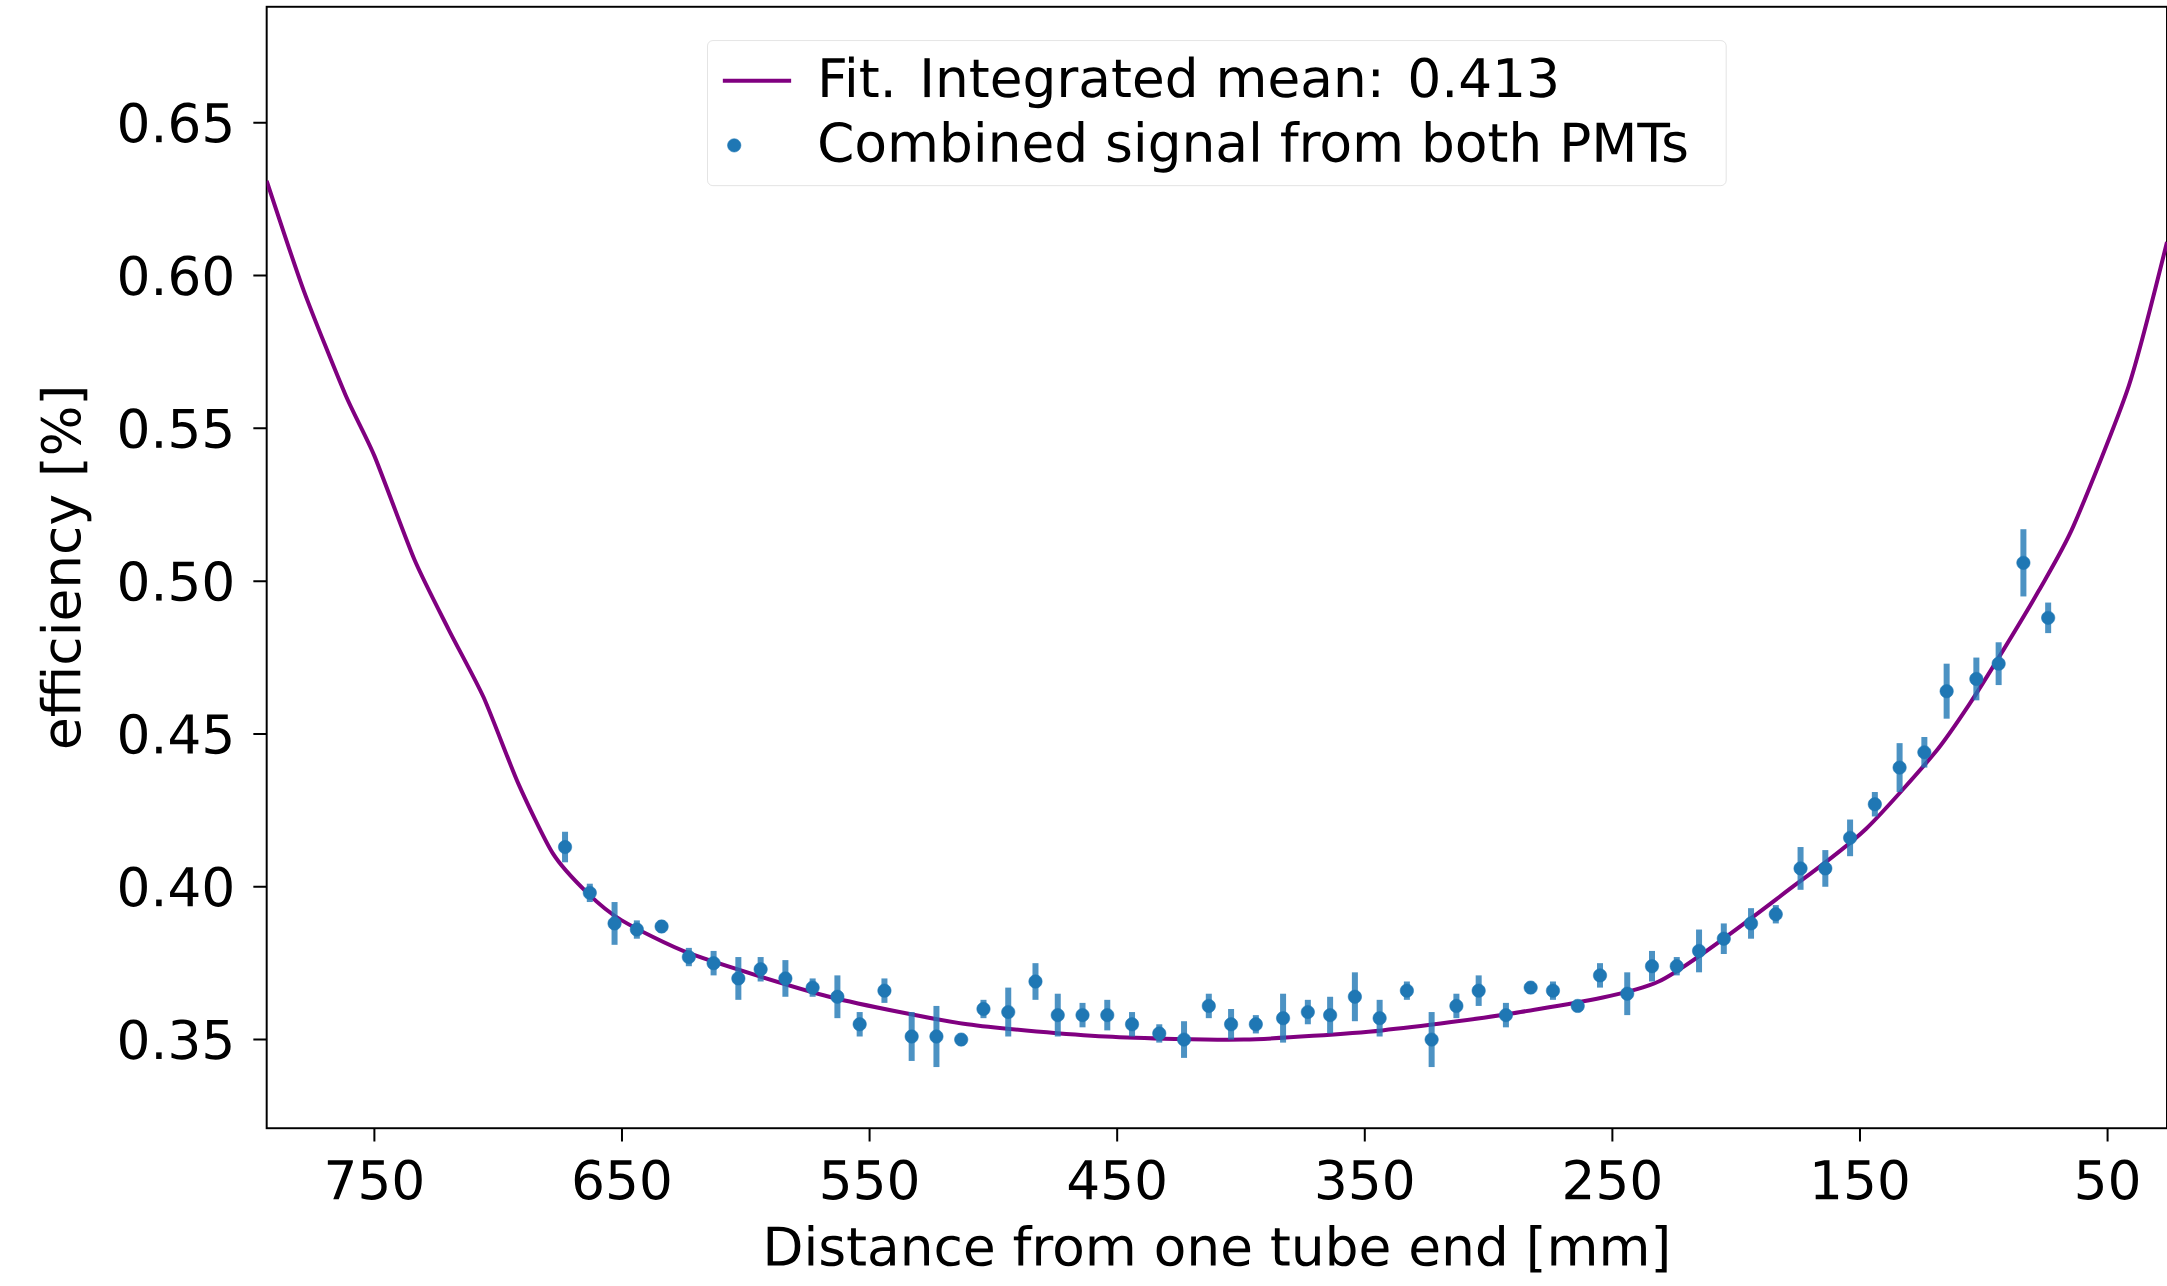 This screenshot has height=1286, width=2167. What do you see at coordinates (1861, 1180) in the screenshot?
I see `x-tick-label: 150` at bounding box center [1861, 1180].